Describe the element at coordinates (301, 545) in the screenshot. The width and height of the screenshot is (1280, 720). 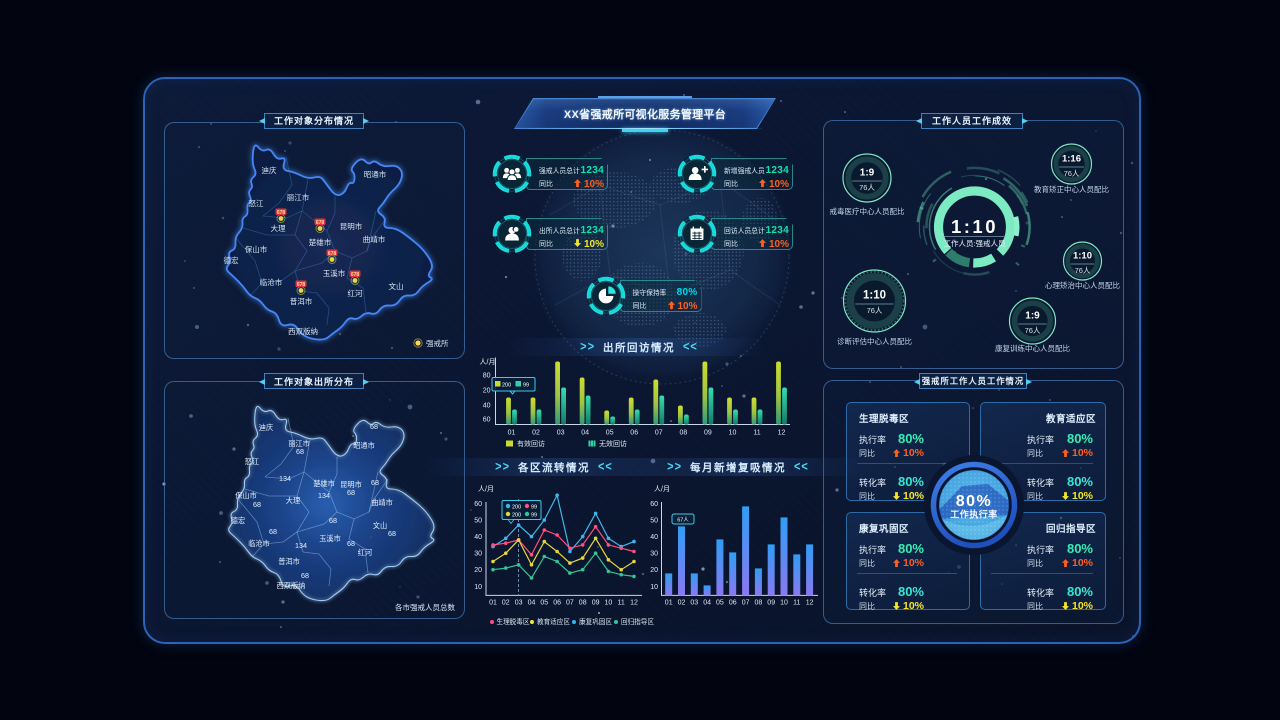
I see `svg-text: 134` at that location.